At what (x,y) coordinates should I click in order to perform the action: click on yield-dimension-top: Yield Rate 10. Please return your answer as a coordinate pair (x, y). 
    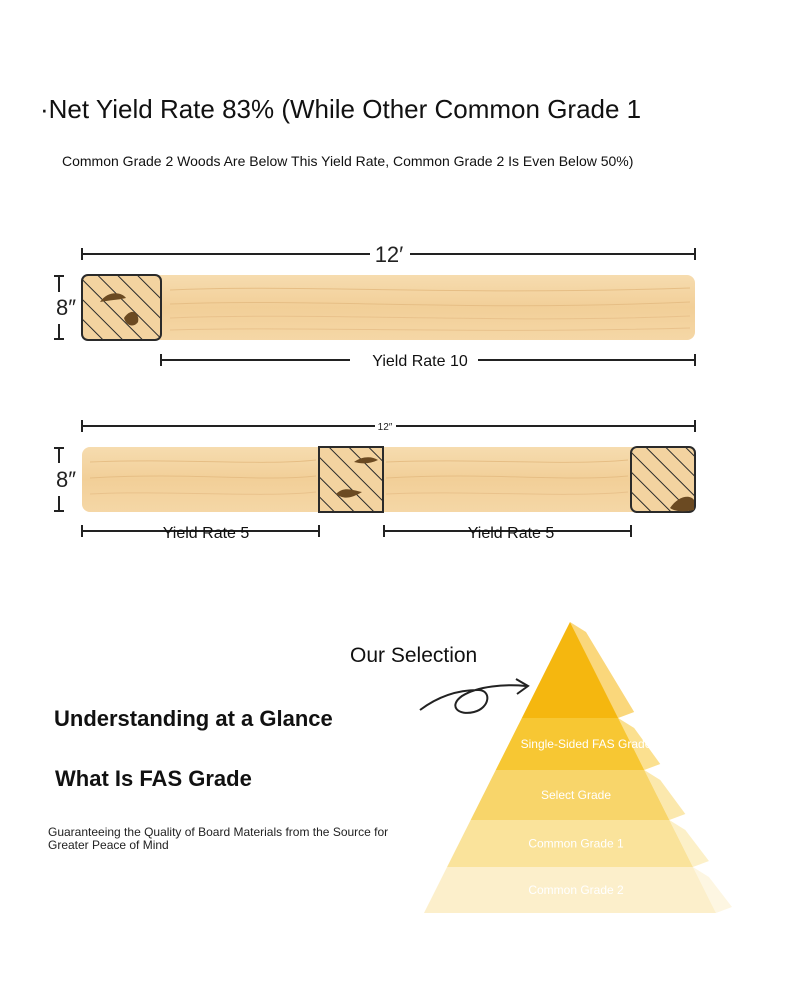
    Looking at the image, I should click on (428, 361).